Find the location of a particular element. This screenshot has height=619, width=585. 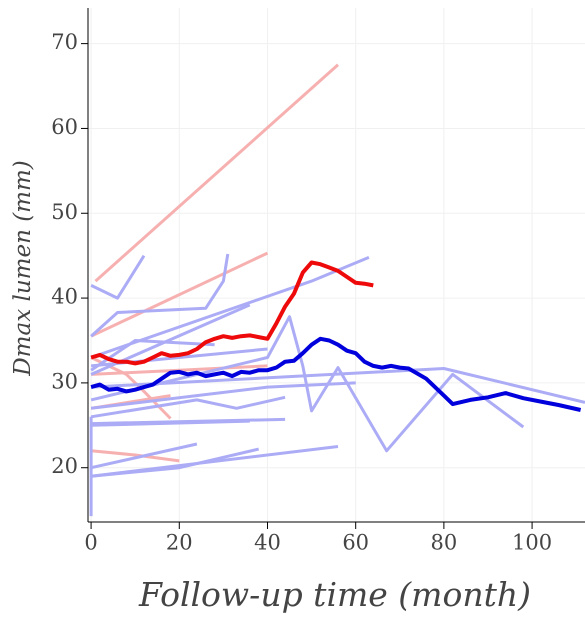

y-tick-label: 50 is located at coordinates (64, 212).